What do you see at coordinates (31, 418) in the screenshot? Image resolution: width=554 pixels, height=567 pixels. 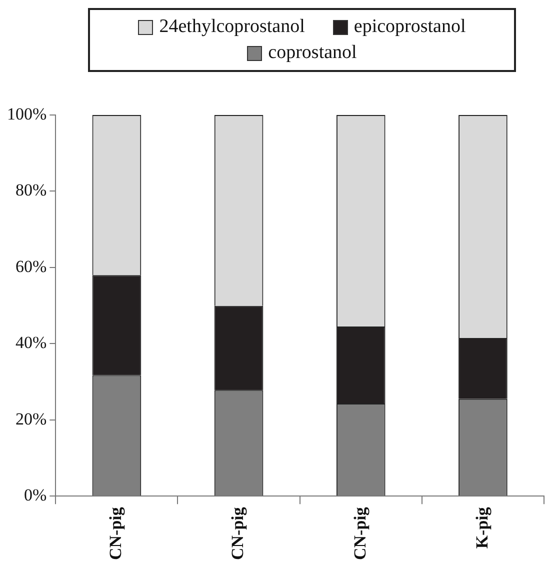 I see `y-tick-label: 20%` at bounding box center [31, 418].